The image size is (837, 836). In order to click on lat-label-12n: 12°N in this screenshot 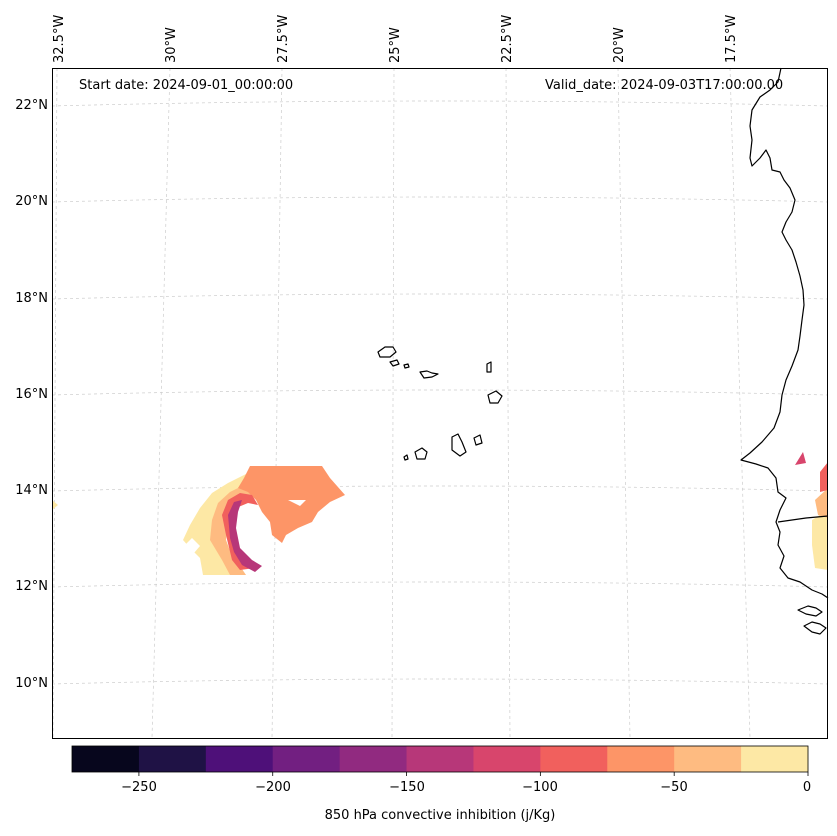, I will do `click(31, 586)`.